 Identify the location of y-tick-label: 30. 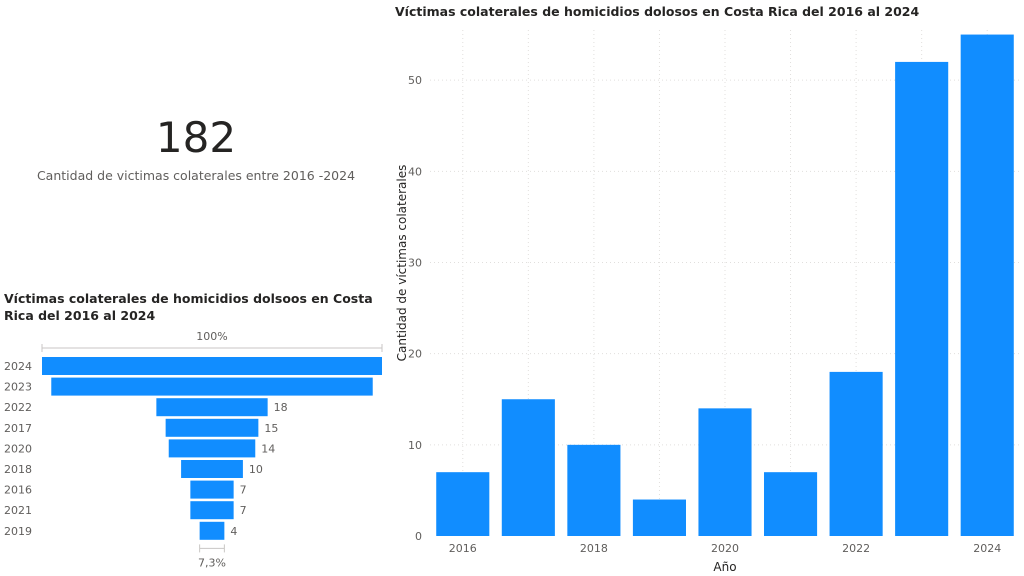
(415, 262).